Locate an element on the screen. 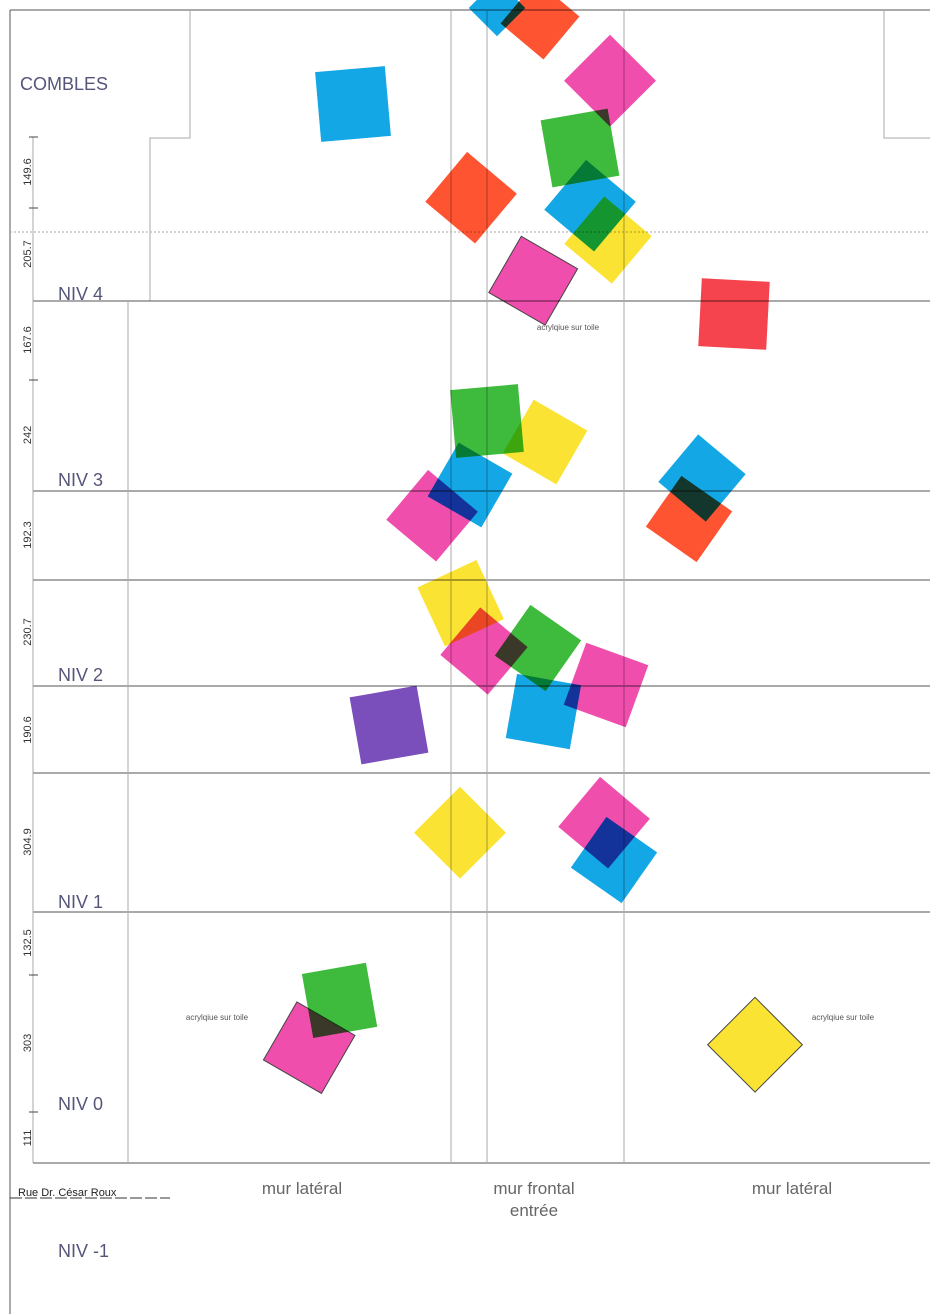  wall-sublabel: entrée is located at coordinates (534, 1210).